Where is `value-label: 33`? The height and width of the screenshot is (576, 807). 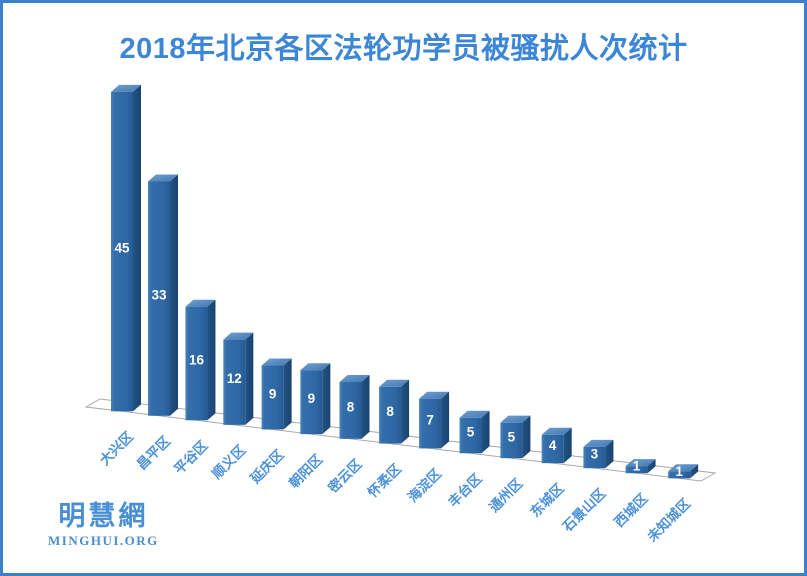 value-label: 33 is located at coordinates (159, 295).